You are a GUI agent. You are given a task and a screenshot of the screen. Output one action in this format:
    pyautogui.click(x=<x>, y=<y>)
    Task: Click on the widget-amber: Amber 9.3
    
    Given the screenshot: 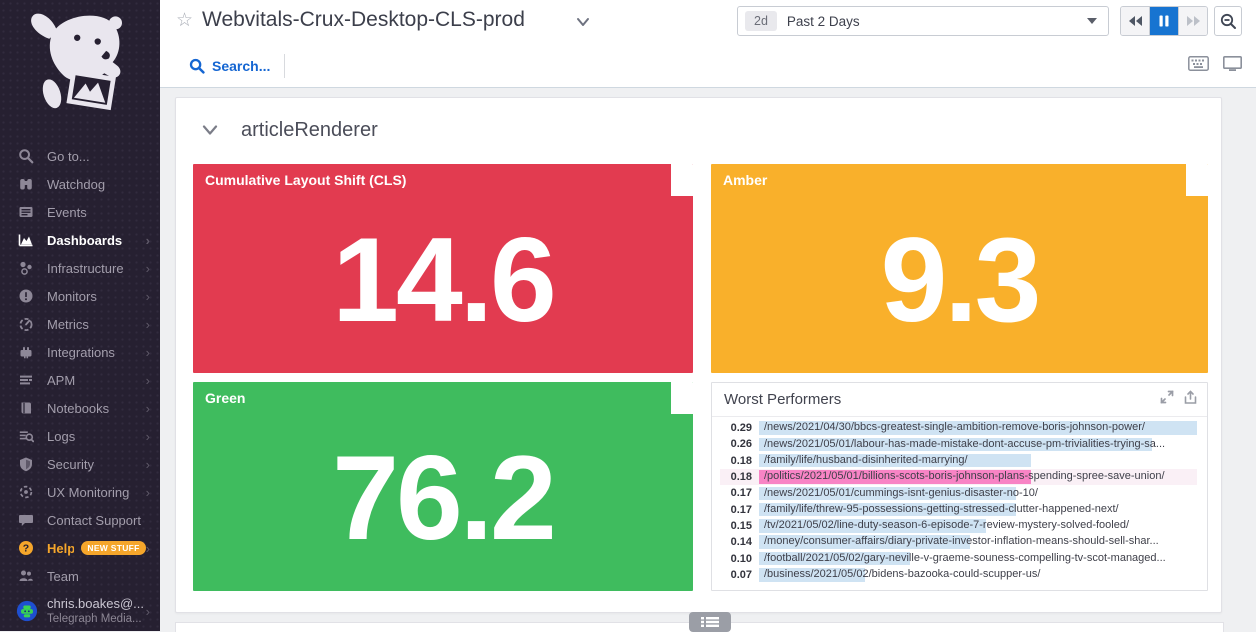 What is the action you would take?
    pyautogui.click(x=959, y=268)
    